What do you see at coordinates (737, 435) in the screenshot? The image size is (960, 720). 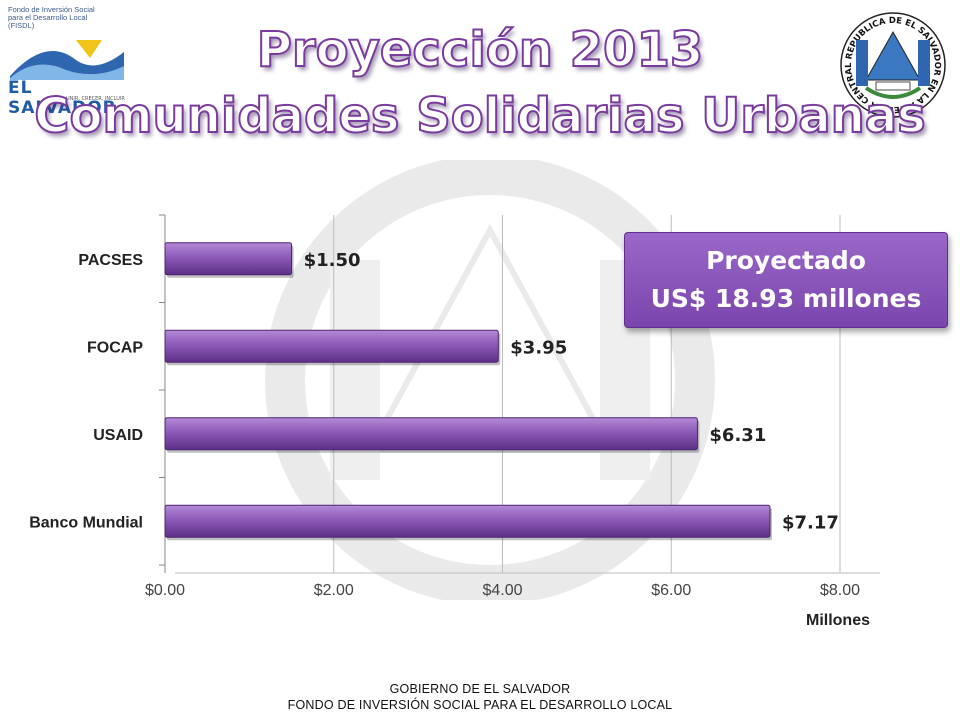 I see `data-label: $6.31` at bounding box center [737, 435].